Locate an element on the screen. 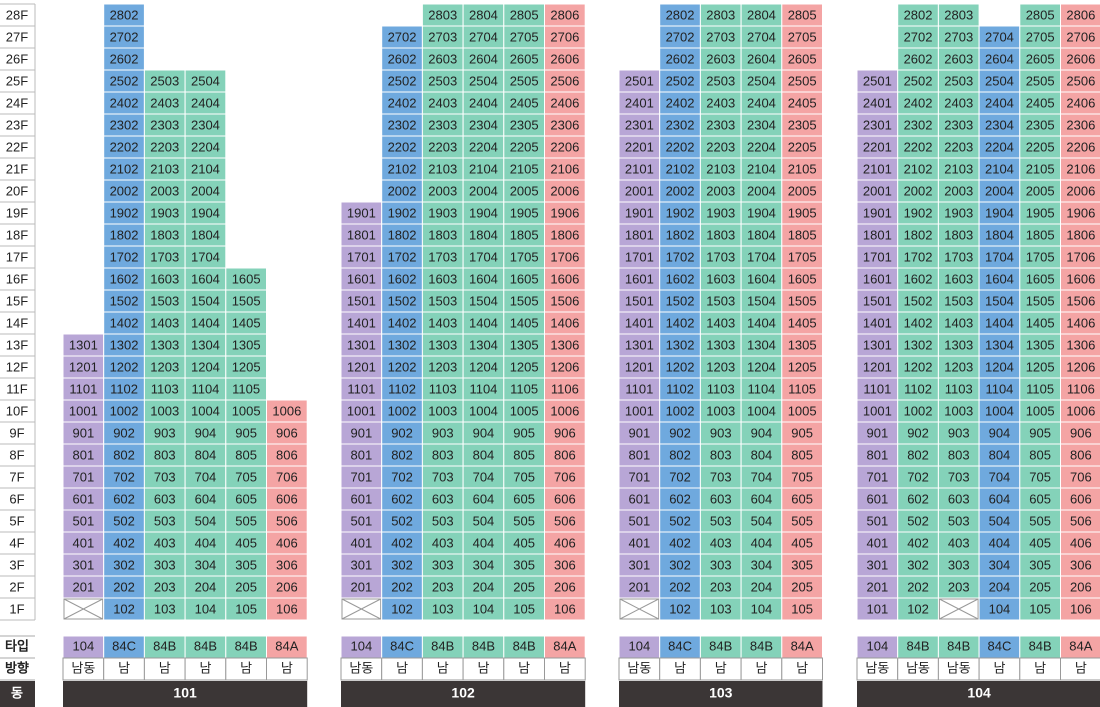 Image resolution: width=1100 pixels, height=707 pixels. unit-number: 201 is located at coordinates (361, 586).